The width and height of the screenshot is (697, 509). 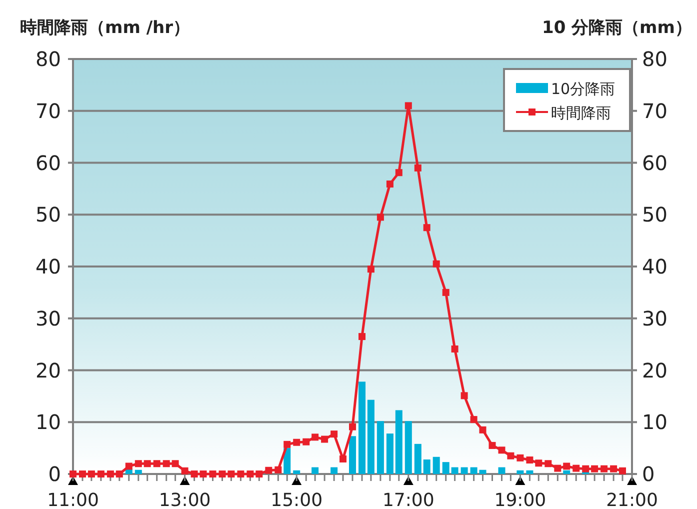 What do you see at coordinates (655, 370) in the screenshot?
I see `y2-tick-label: 20` at bounding box center [655, 370].